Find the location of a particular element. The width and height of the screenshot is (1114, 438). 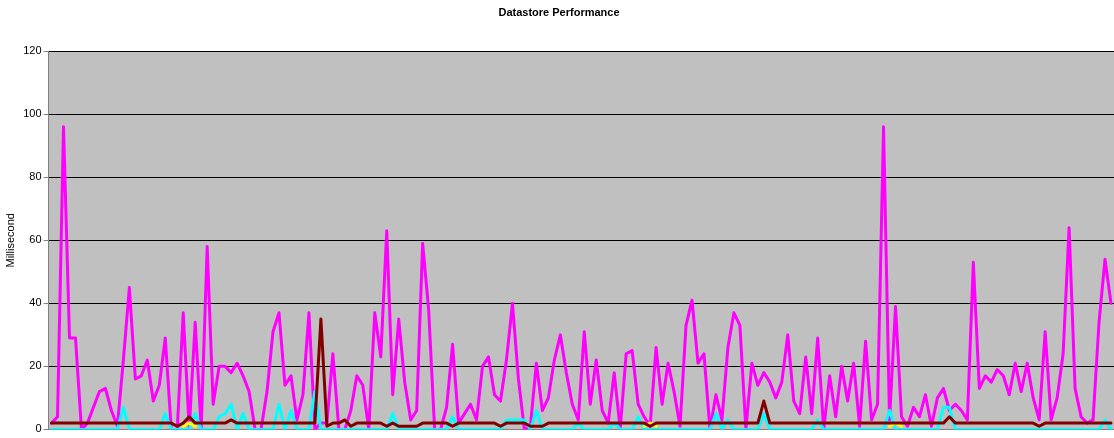

y-axis-title: Millisecond is located at coordinates (9, 240).